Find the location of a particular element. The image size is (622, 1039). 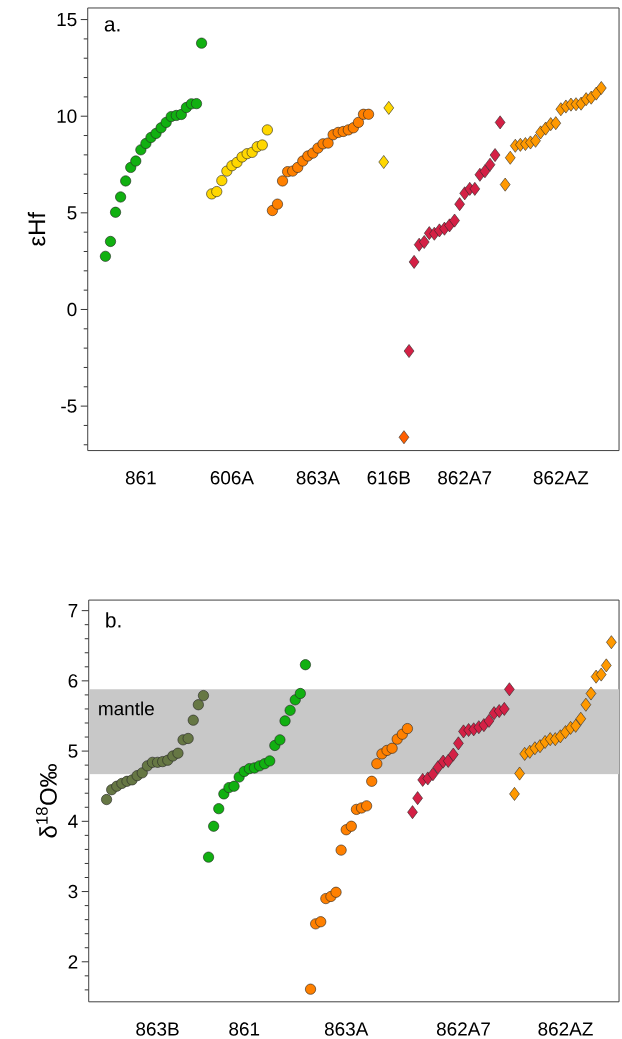

y-tick-label: 10 is located at coordinates (67, 116).